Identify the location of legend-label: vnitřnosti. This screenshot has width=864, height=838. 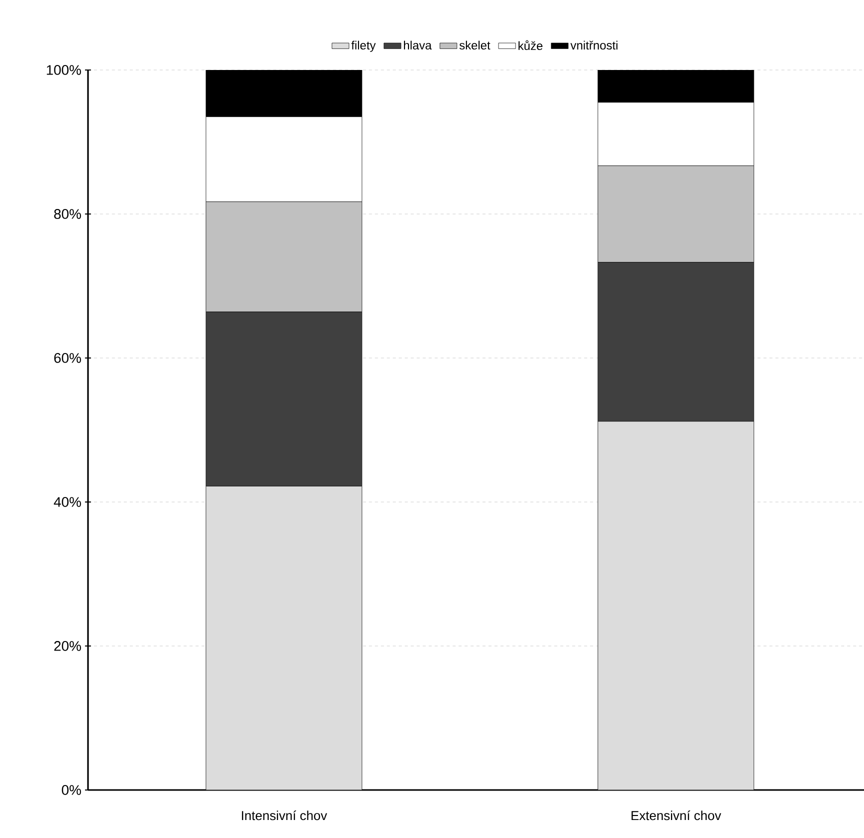
(594, 45).